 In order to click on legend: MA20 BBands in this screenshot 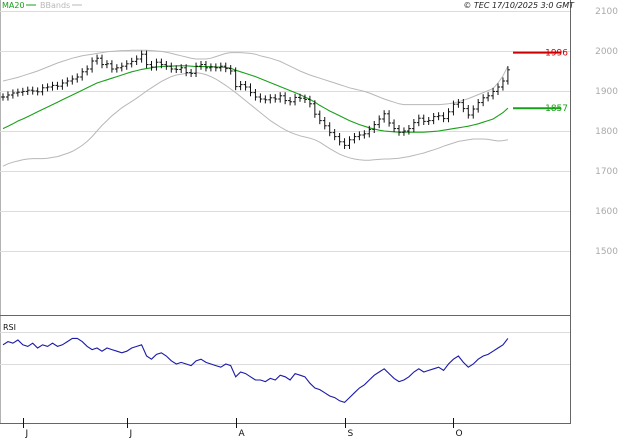, I will do `click(42, 5)`.